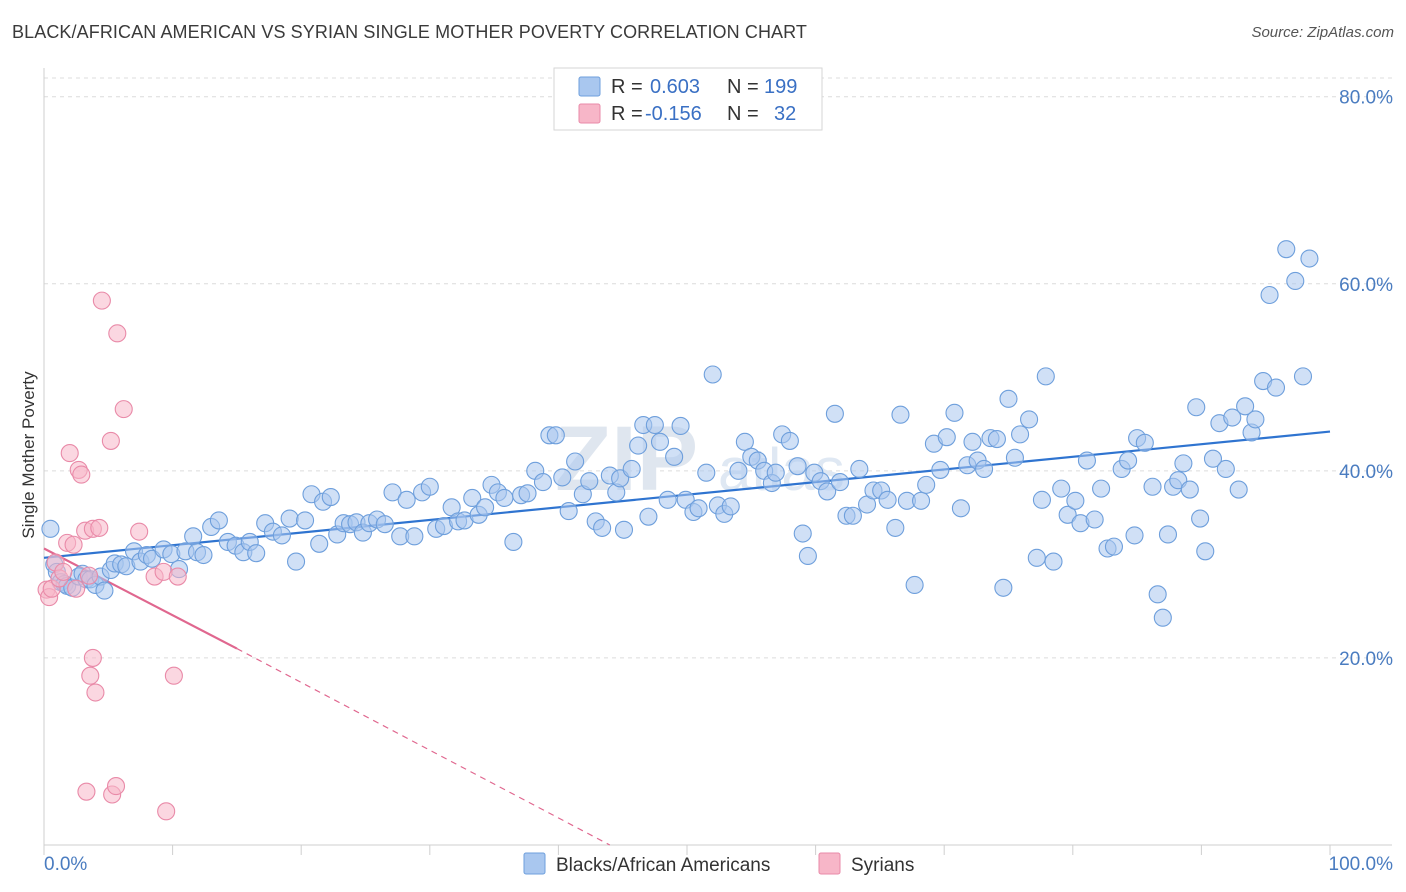 The width and height of the screenshot is (1406, 892). I want to click on legend-swatch-pink, so click(589, 113).